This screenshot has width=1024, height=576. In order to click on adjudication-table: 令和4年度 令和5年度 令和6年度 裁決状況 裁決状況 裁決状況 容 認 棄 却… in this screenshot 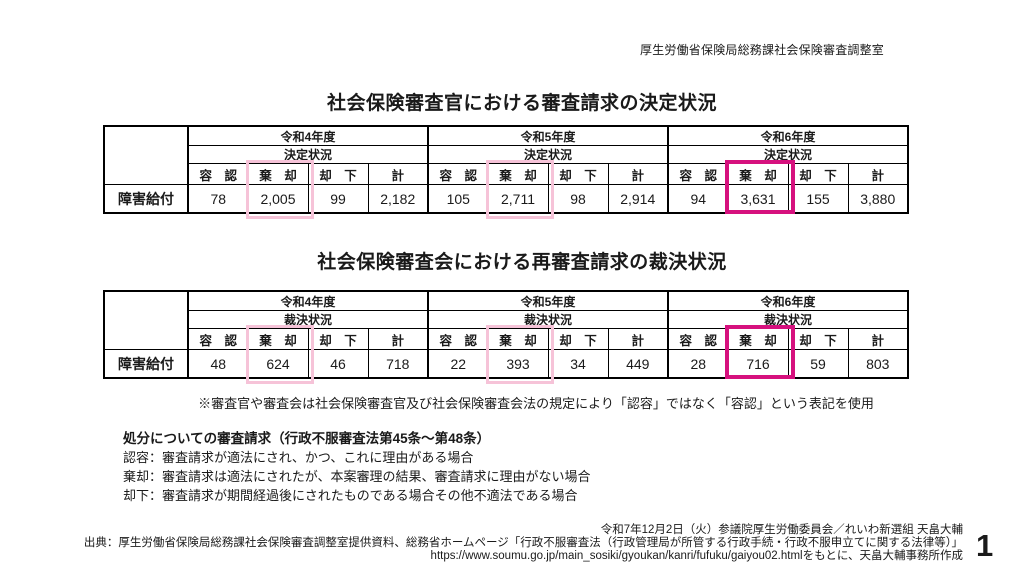, I will do `click(506, 334)`.